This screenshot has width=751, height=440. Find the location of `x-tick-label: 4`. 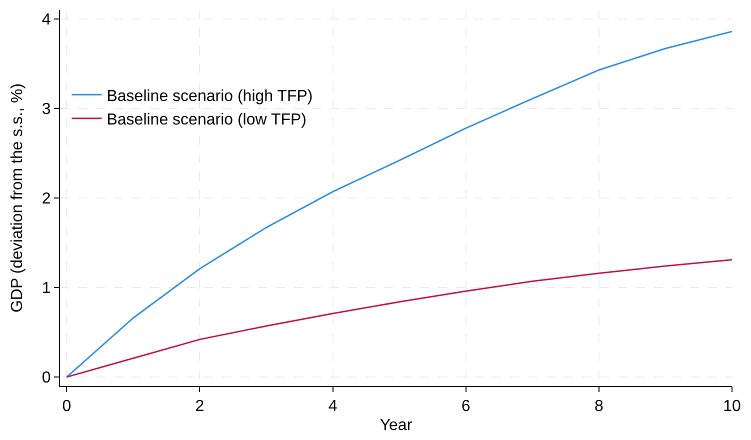

x-tick-label: 4 is located at coordinates (333, 407).